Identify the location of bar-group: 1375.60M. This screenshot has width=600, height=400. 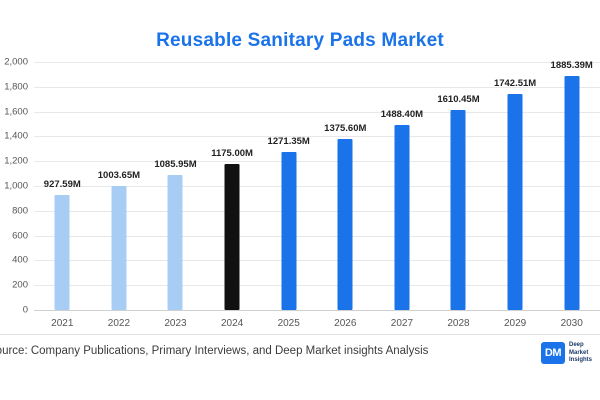
(345, 186).